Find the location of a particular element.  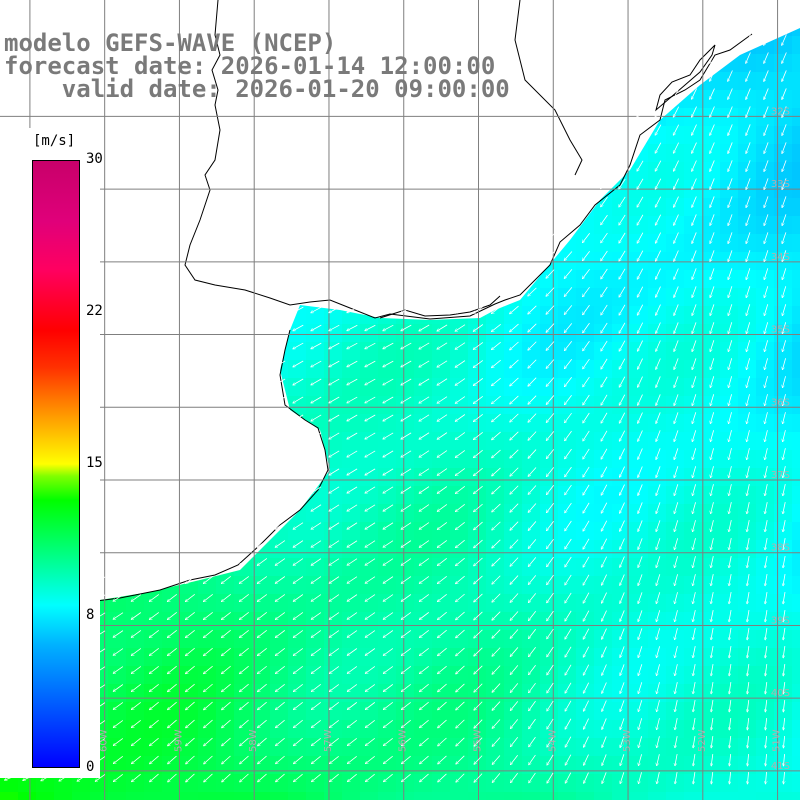

wind-speed-colorbar is located at coordinates (56, 464).